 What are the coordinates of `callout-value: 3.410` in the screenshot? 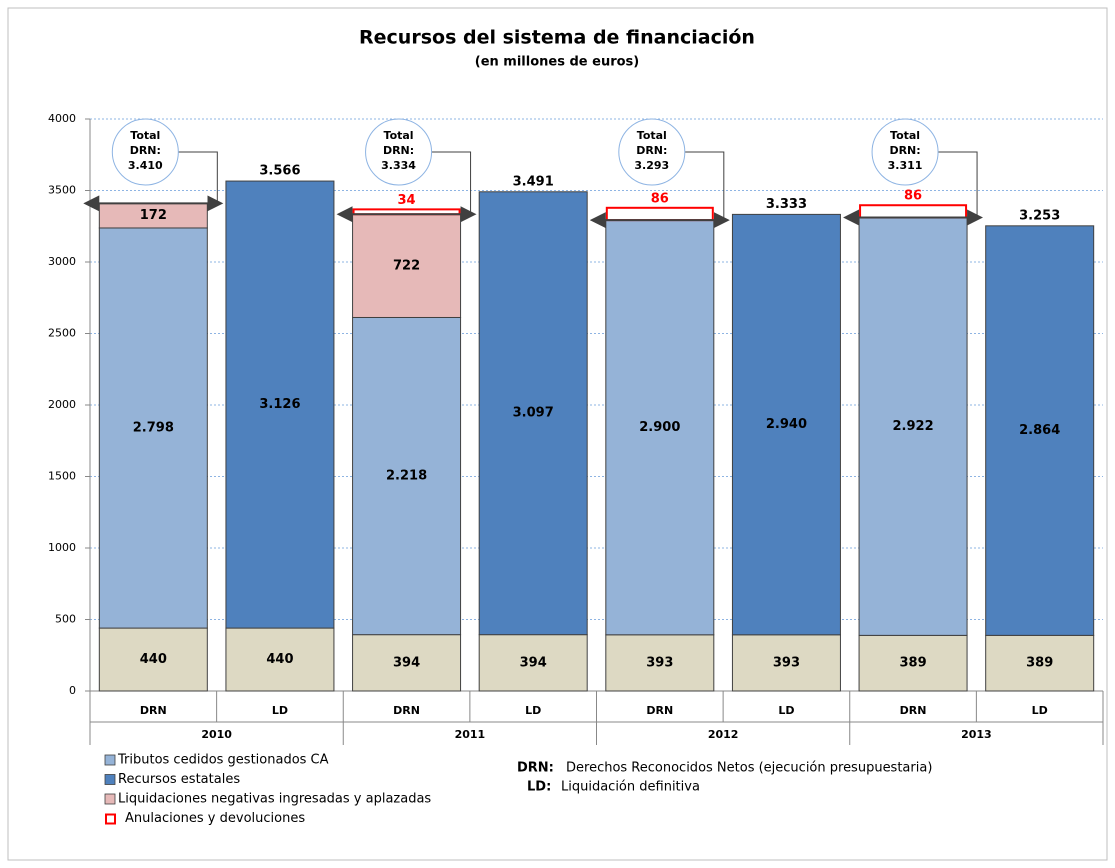 It's located at (145, 165).